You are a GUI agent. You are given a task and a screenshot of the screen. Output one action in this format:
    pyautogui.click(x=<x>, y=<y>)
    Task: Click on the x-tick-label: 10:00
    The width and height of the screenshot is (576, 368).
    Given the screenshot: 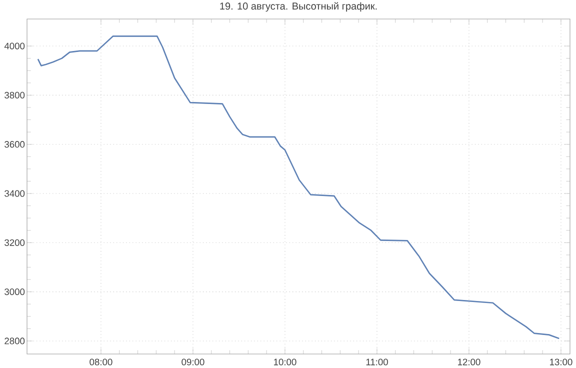 What is the action you would take?
    pyautogui.click(x=285, y=362)
    